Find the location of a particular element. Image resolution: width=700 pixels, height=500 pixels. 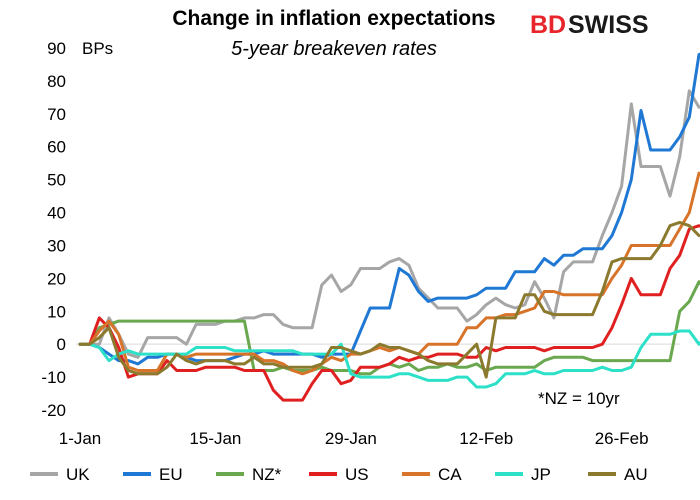

logo-part-swiss: SWISS is located at coordinates (608, 25).